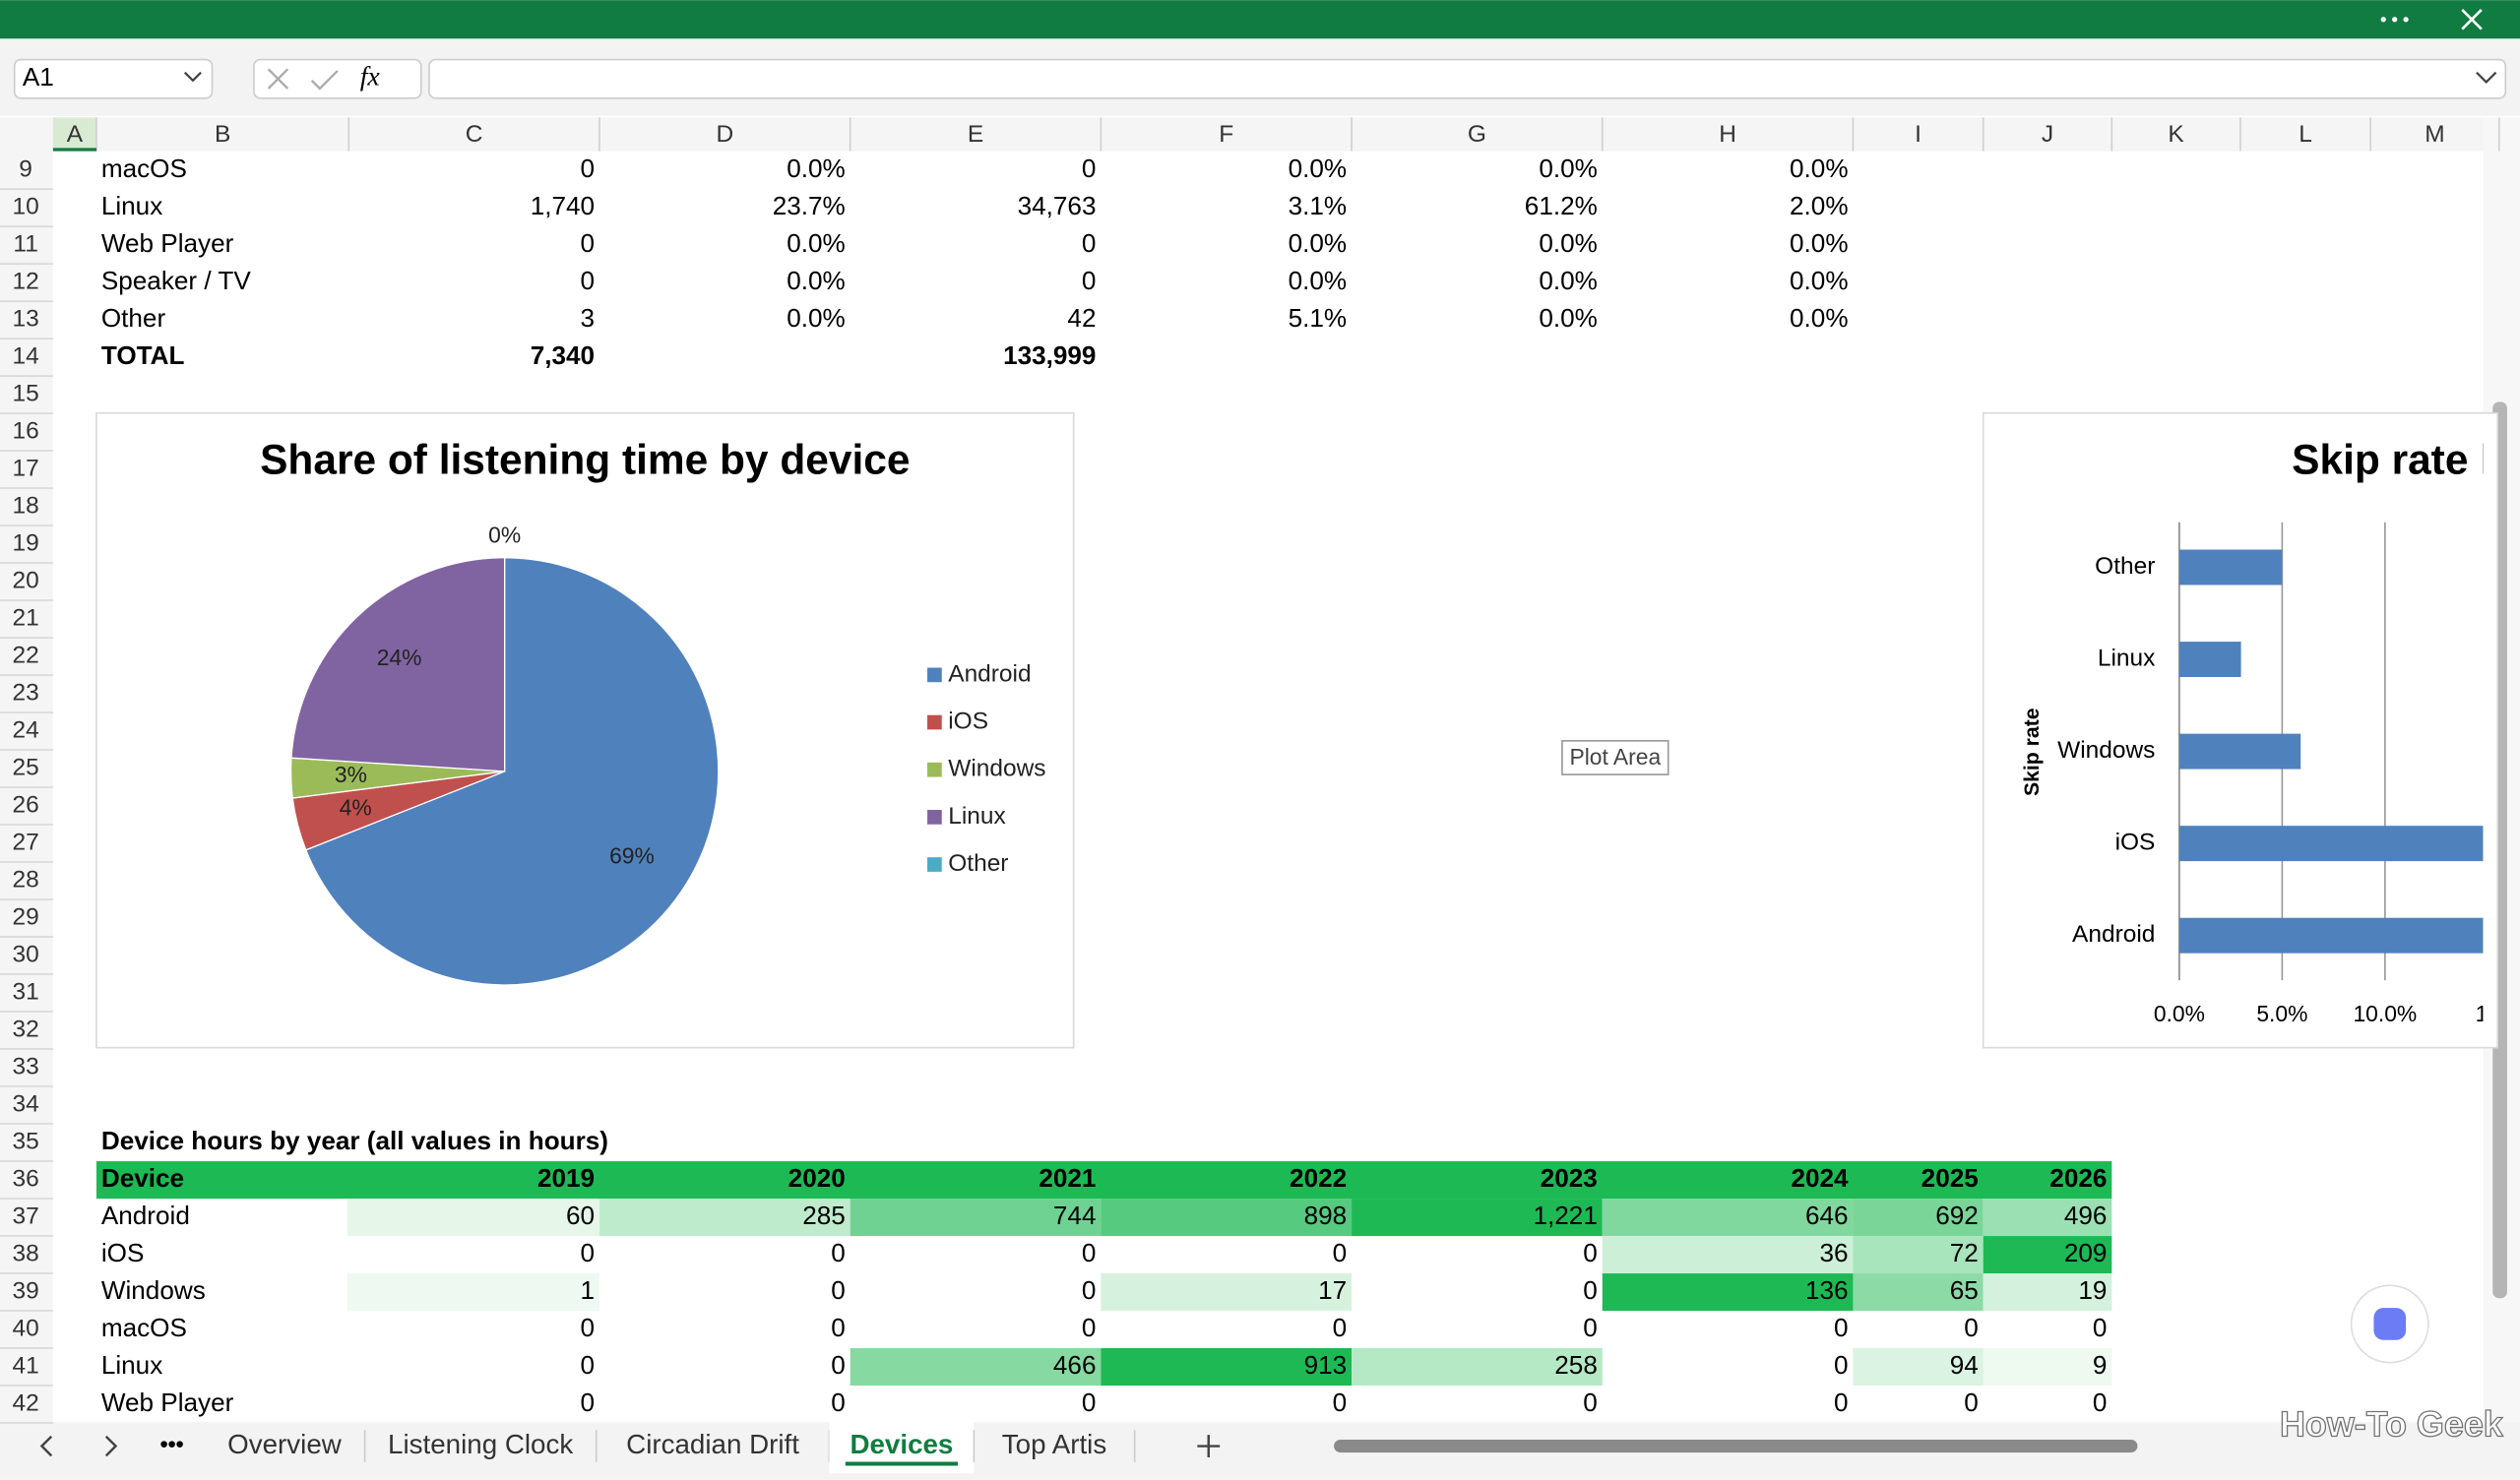  What do you see at coordinates (1477, 134) in the screenshot?
I see `column-header: G` at bounding box center [1477, 134].